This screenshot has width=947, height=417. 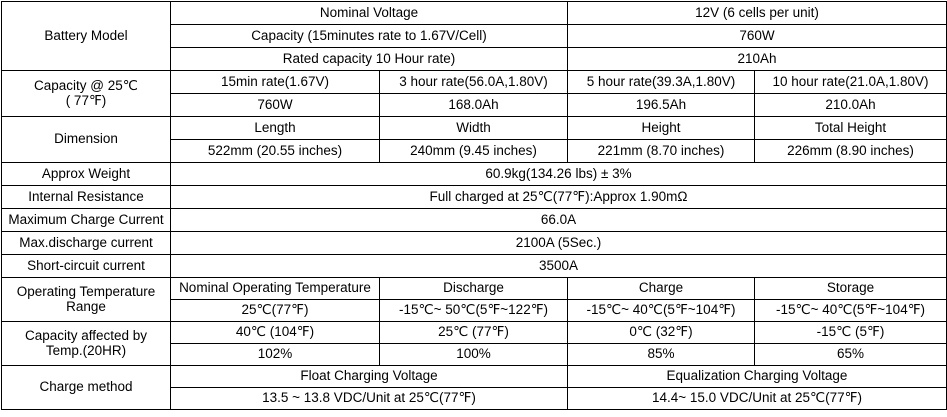 I want to click on dimension-value: 240mm (9.45 inches), so click(x=473, y=151).